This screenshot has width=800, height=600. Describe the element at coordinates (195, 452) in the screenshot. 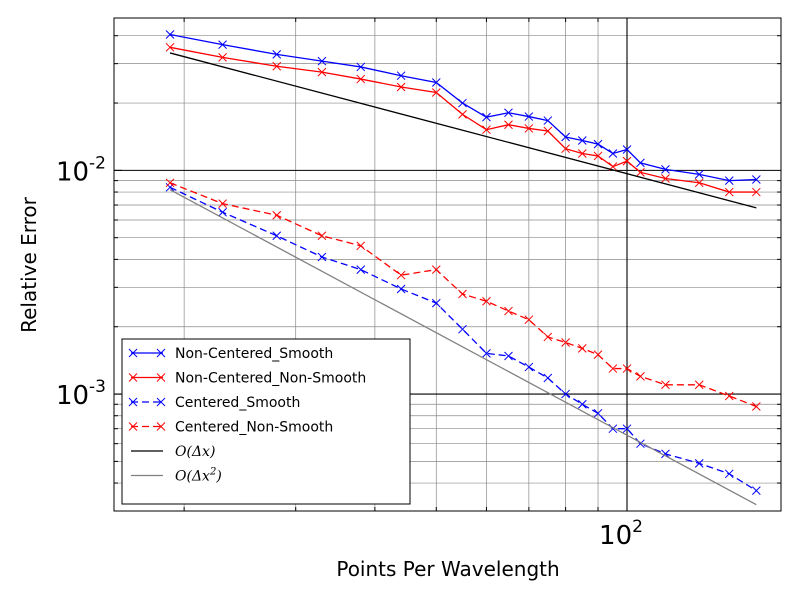

I see `legend-label-text: O(Δx)` at that location.